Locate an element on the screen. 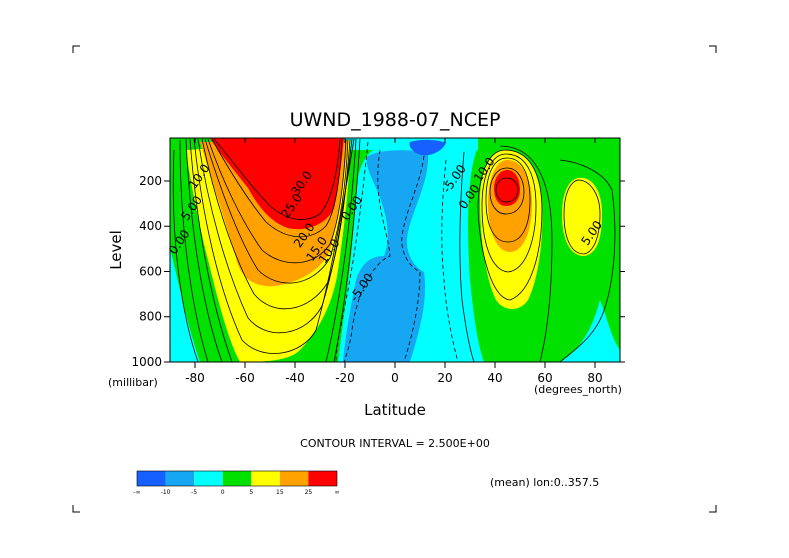 This screenshot has height=558, width=789. easterly-region-stratosphere is located at coordinates (409, 144).